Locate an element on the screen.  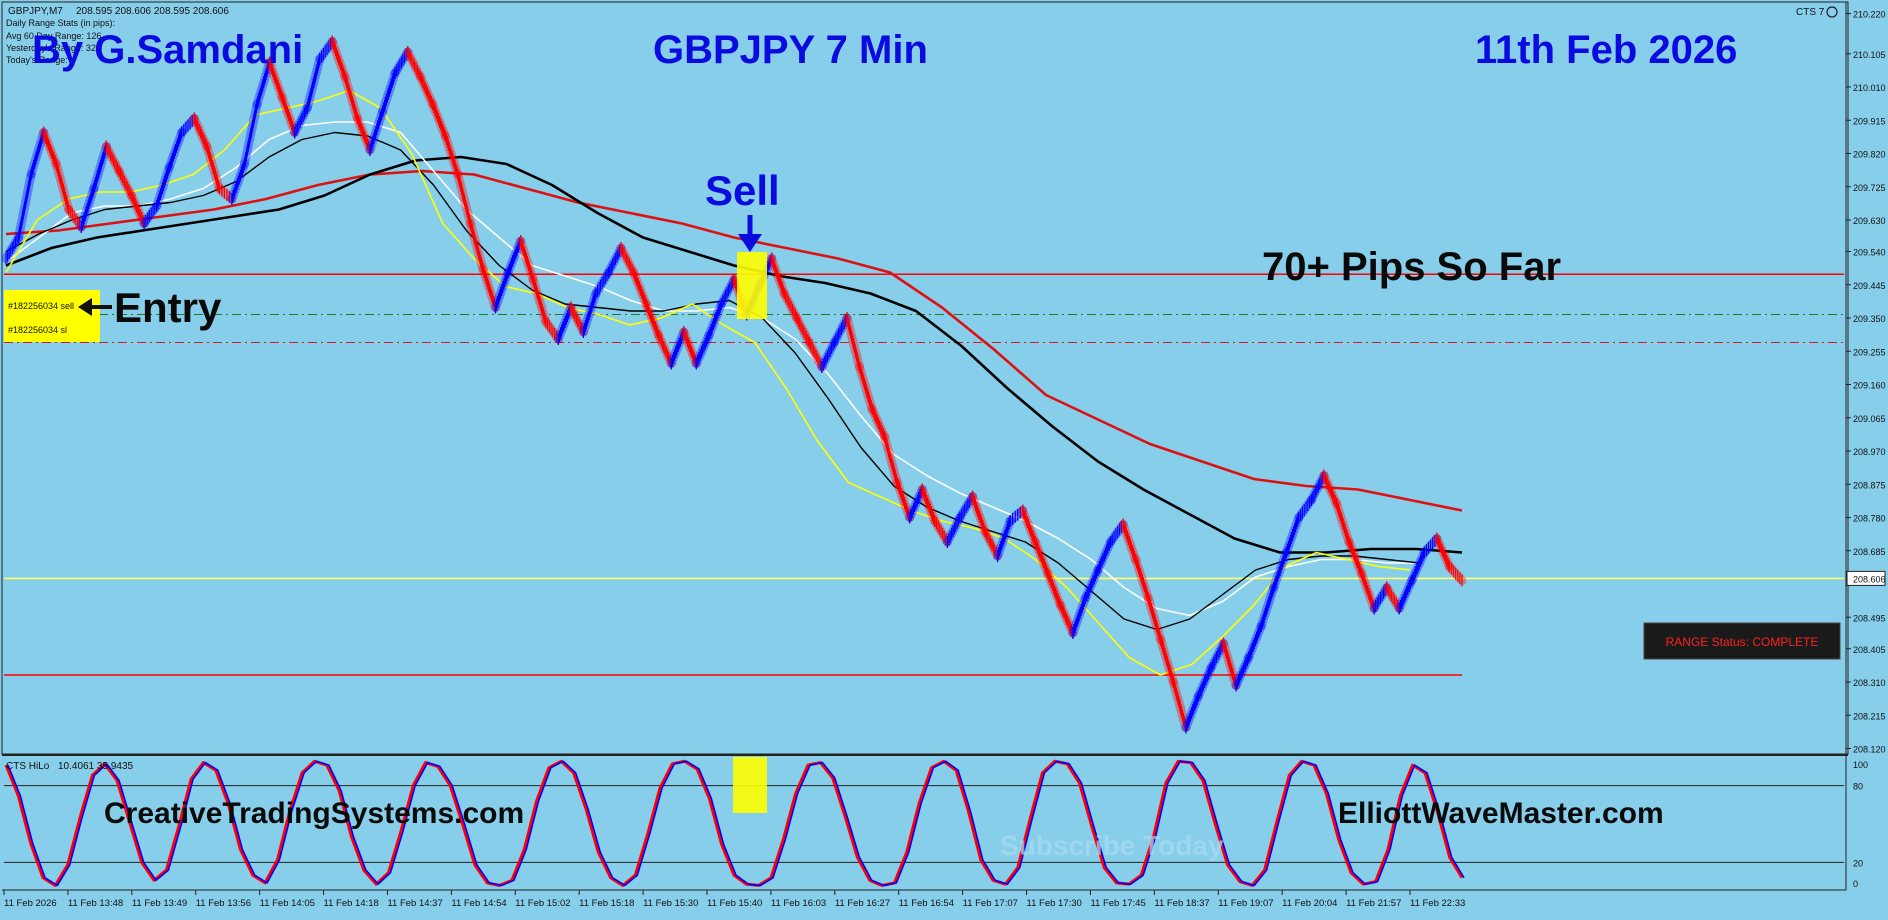
watermark-label: Subscribe Today is located at coordinates (1112, 845).